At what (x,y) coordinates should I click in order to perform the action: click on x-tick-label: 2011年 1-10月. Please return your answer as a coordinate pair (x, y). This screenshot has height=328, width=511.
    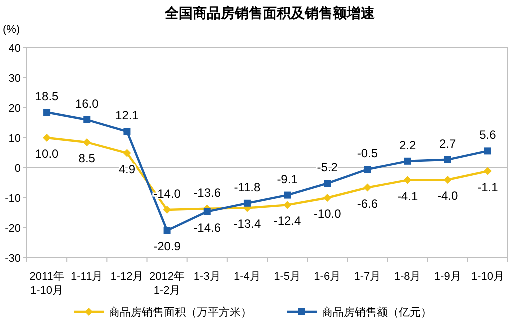
    Looking at the image, I should click on (47, 284).